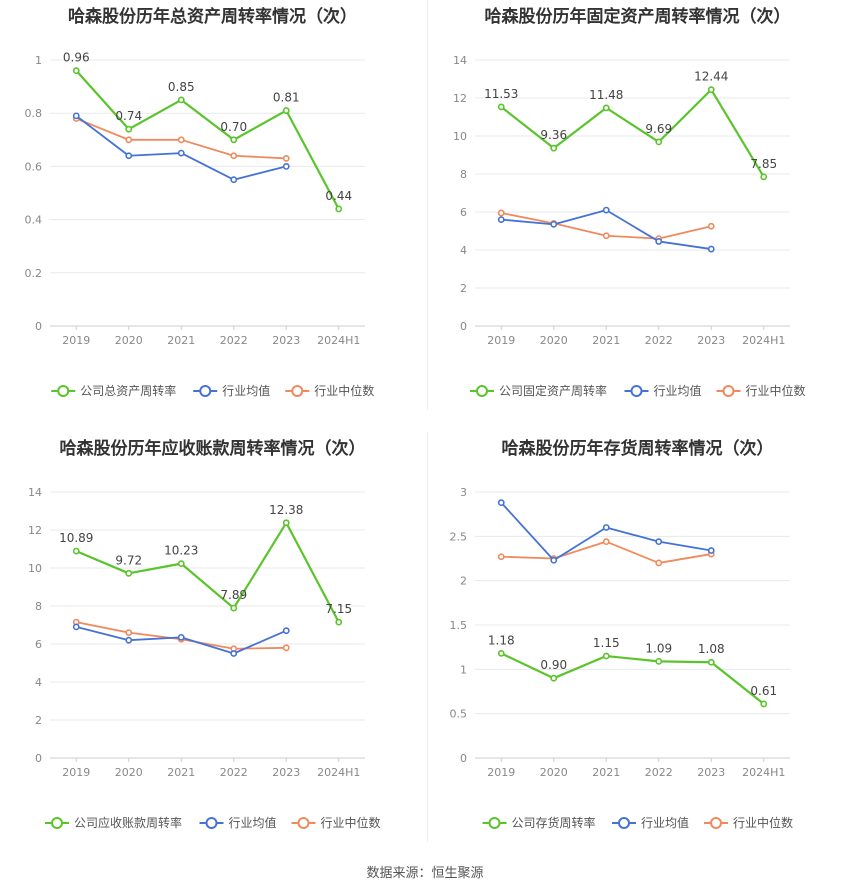  Describe the element at coordinates (286, 98) in the screenshot. I see `data-label: 0.81` at that location.